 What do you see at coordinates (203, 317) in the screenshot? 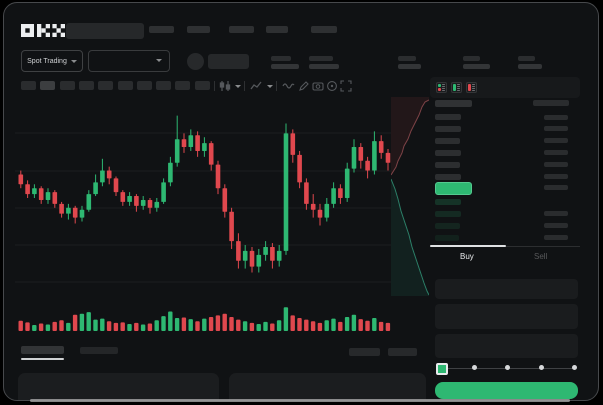
I see `volume-pane` at bounding box center [203, 317].